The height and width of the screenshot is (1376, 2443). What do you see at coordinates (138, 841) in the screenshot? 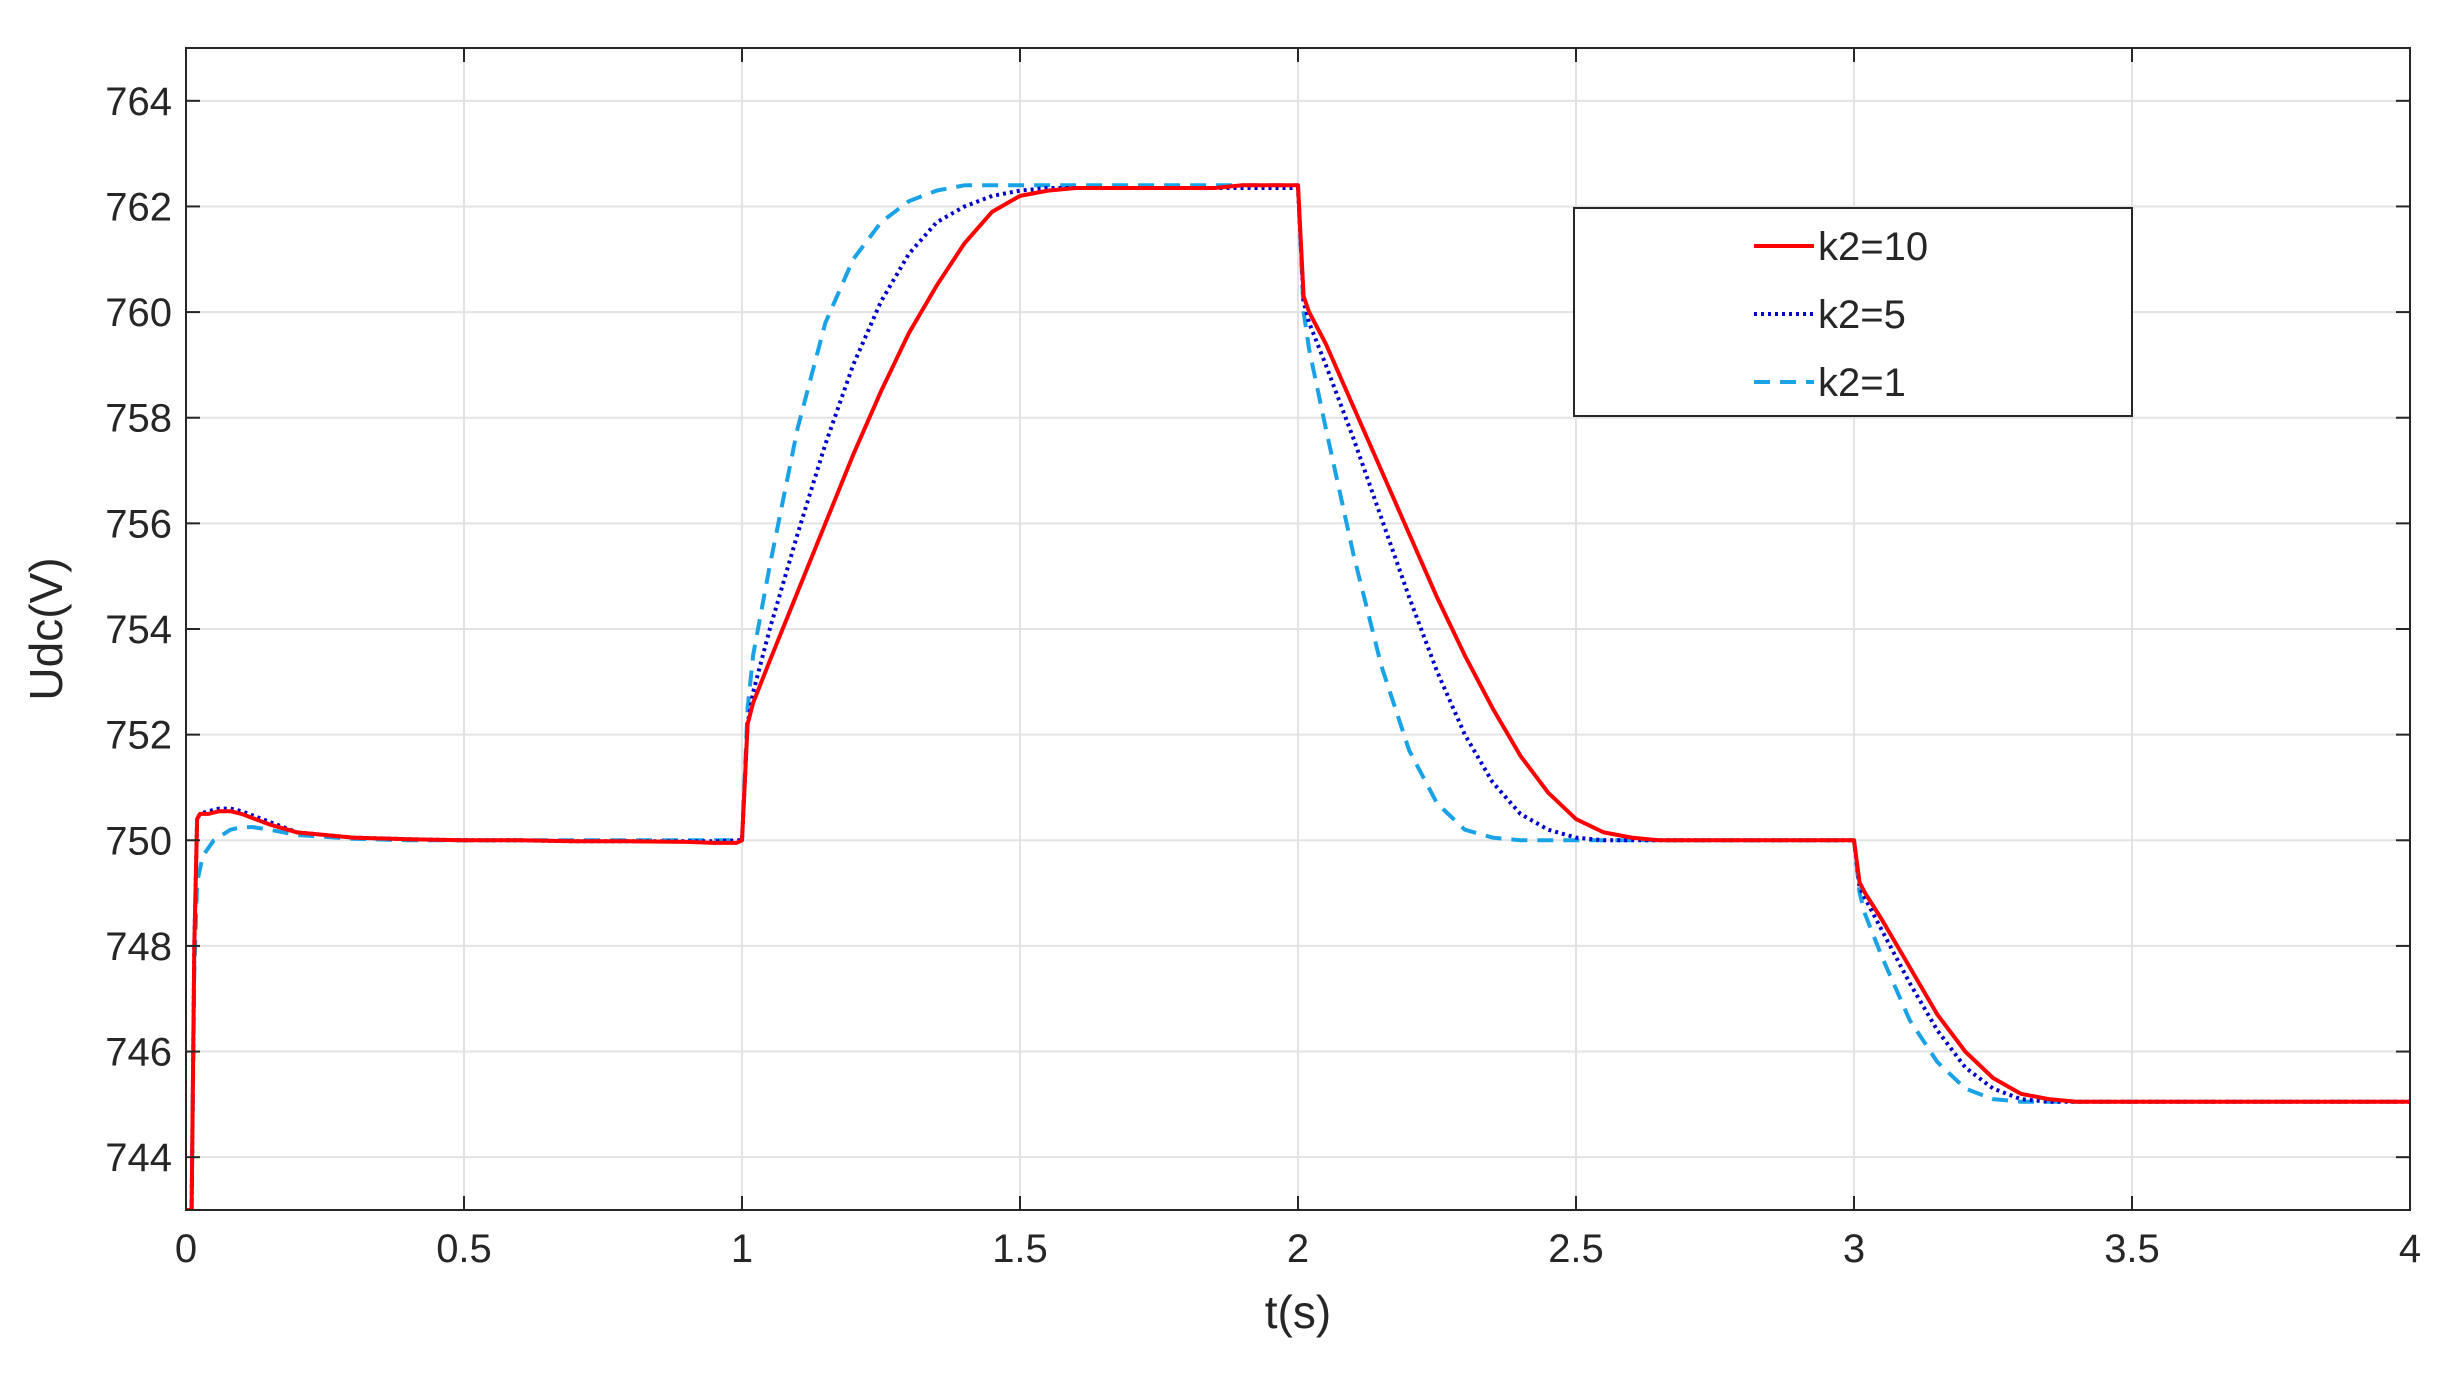
I see `y-tick-label: 750` at bounding box center [138, 841].